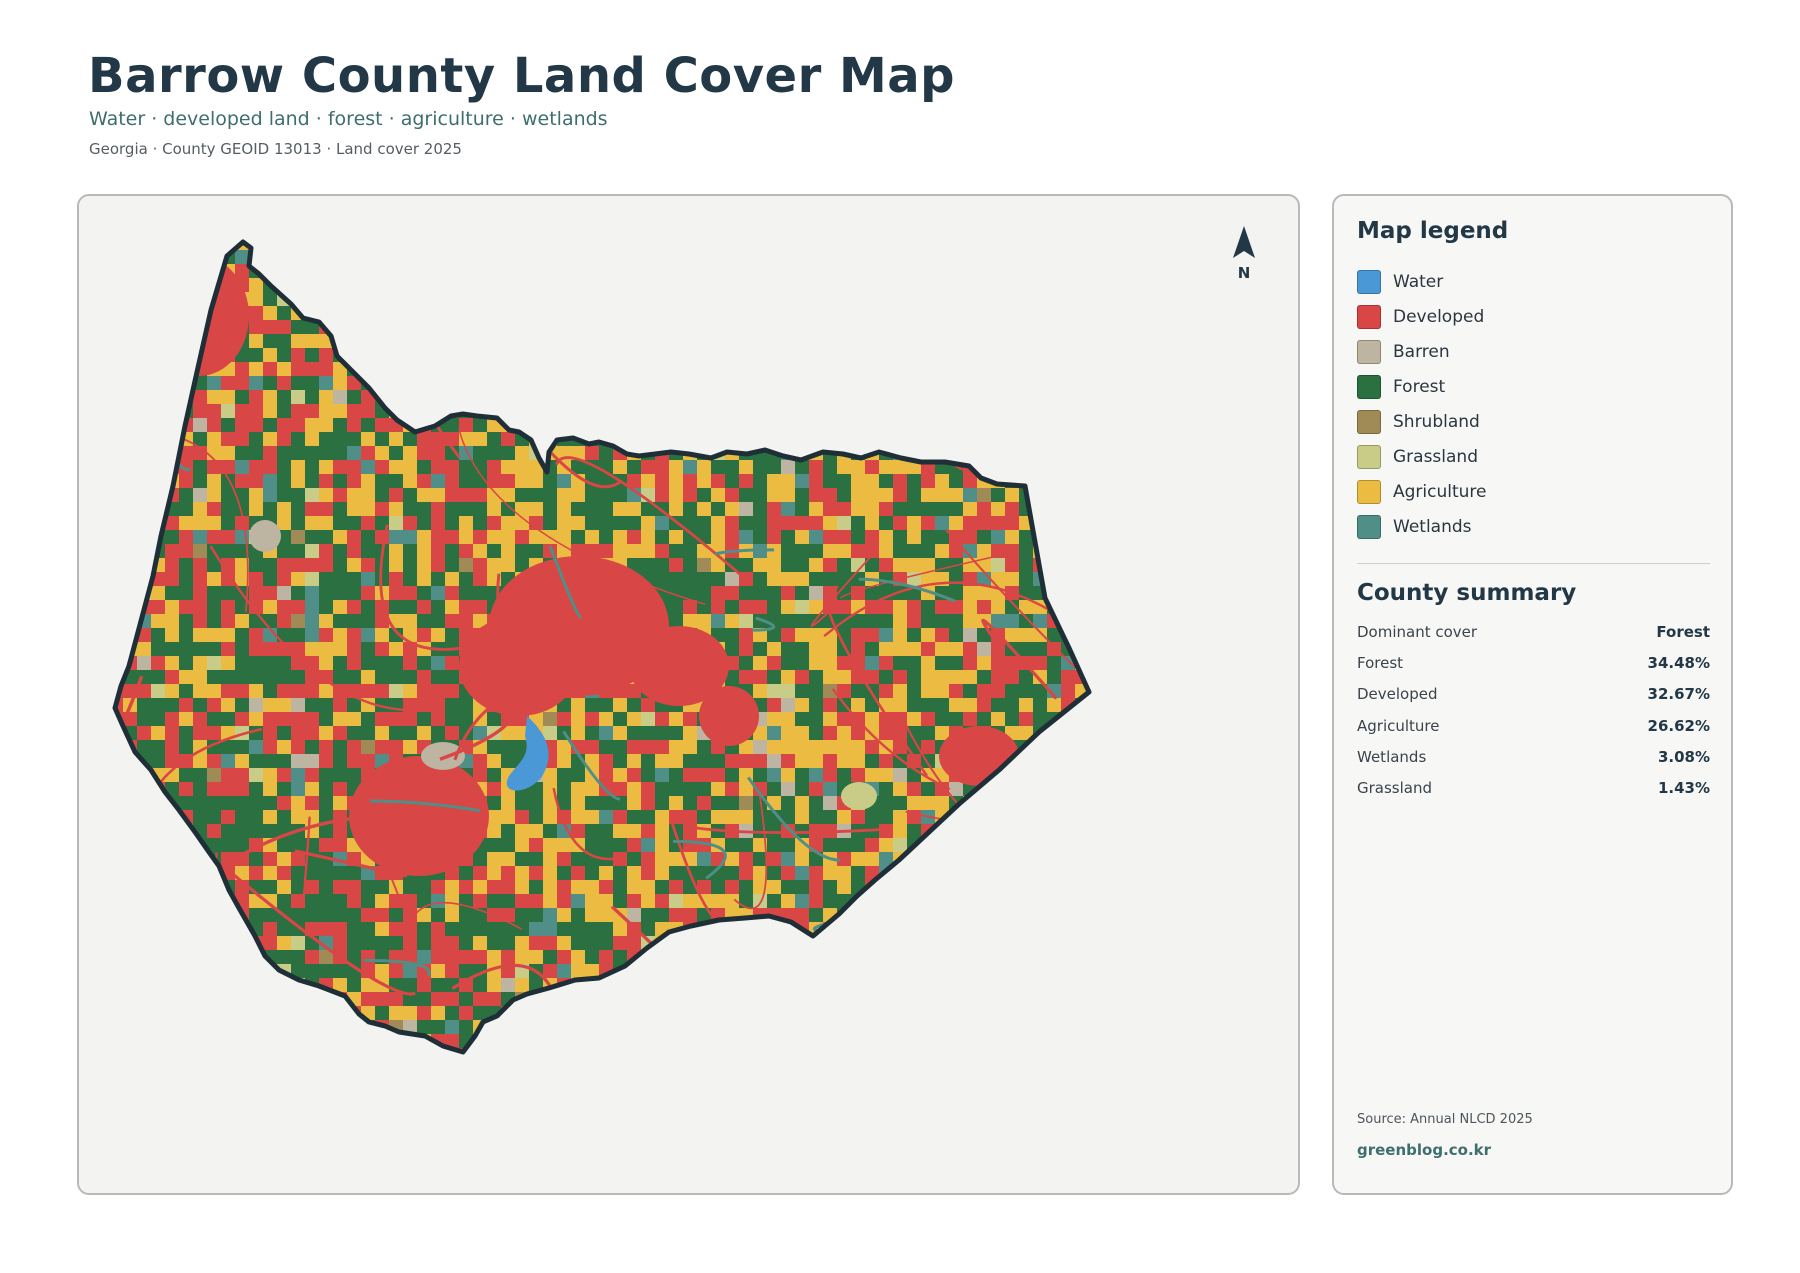  I want to click on site-link: greenblog.co.kr, so click(1424, 1150).